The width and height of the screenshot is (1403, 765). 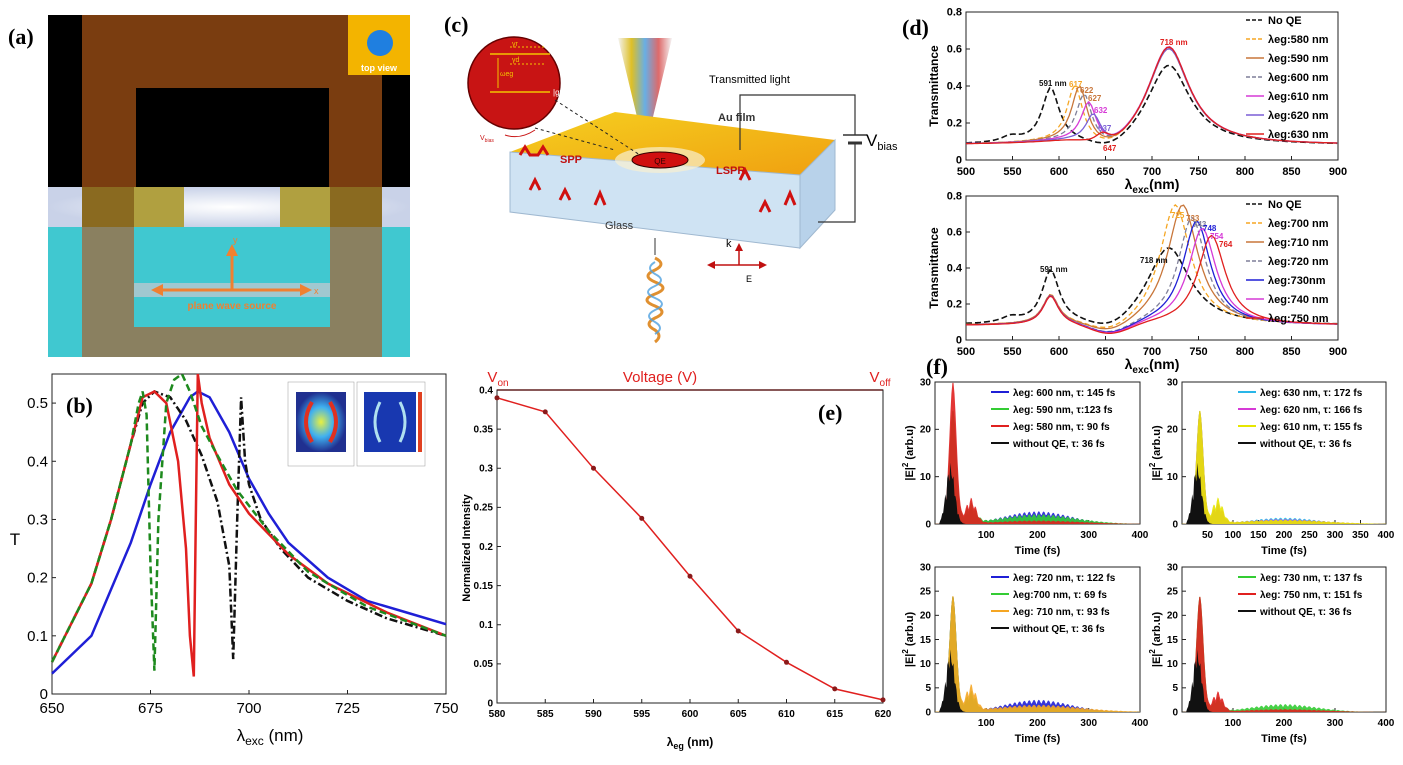 What do you see at coordinates (738, 714) in the screenshot?
I see `x-tick-label: 605` at bounding box center [738, 714].